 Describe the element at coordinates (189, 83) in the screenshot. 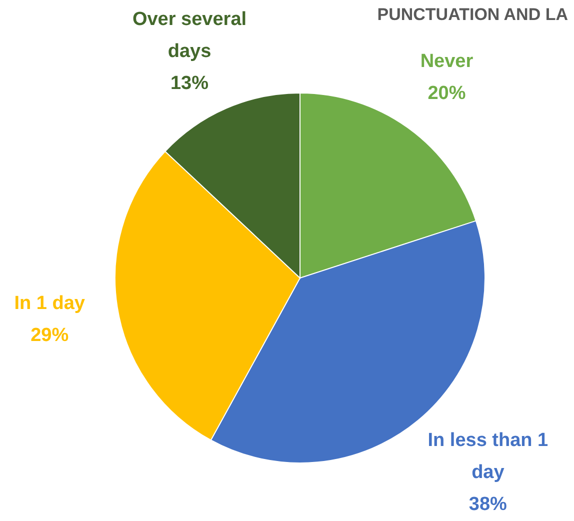

I see `data-label: 13%` at that location.